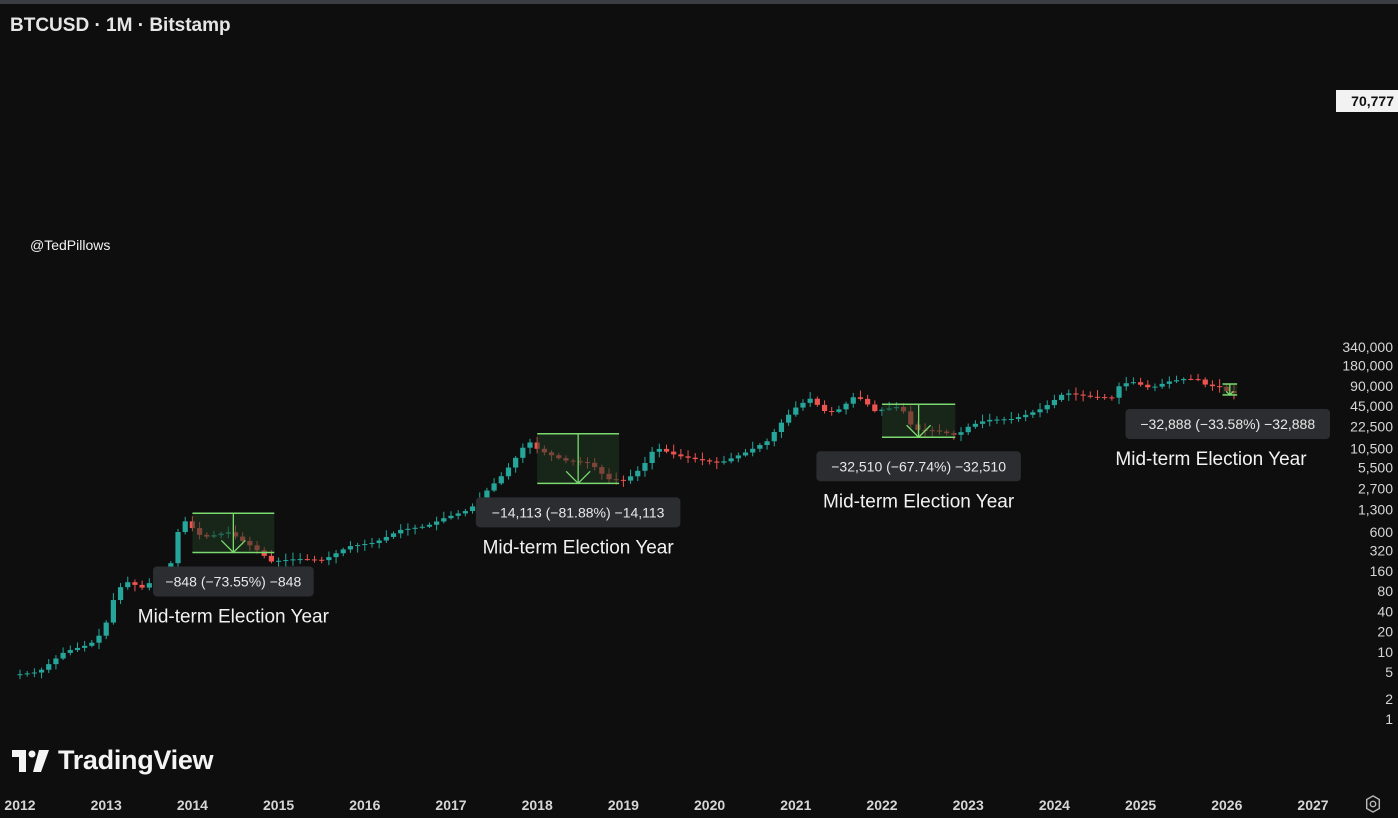 The image size is (1398, 818). I want to click on drawdown-label: −14,113 (−81.88%) −14,113, so click(578, 512).